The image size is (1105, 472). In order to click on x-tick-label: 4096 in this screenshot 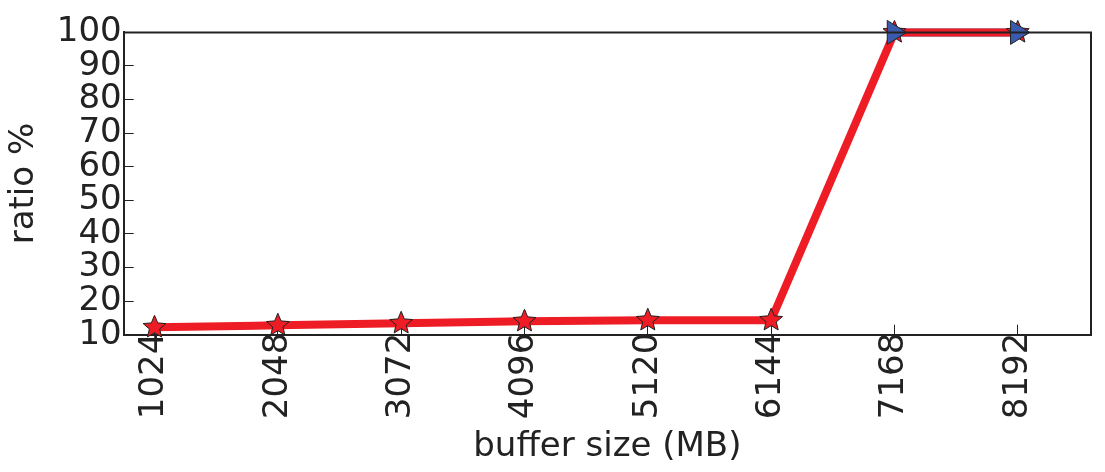, I will do `click(521, 376)`.